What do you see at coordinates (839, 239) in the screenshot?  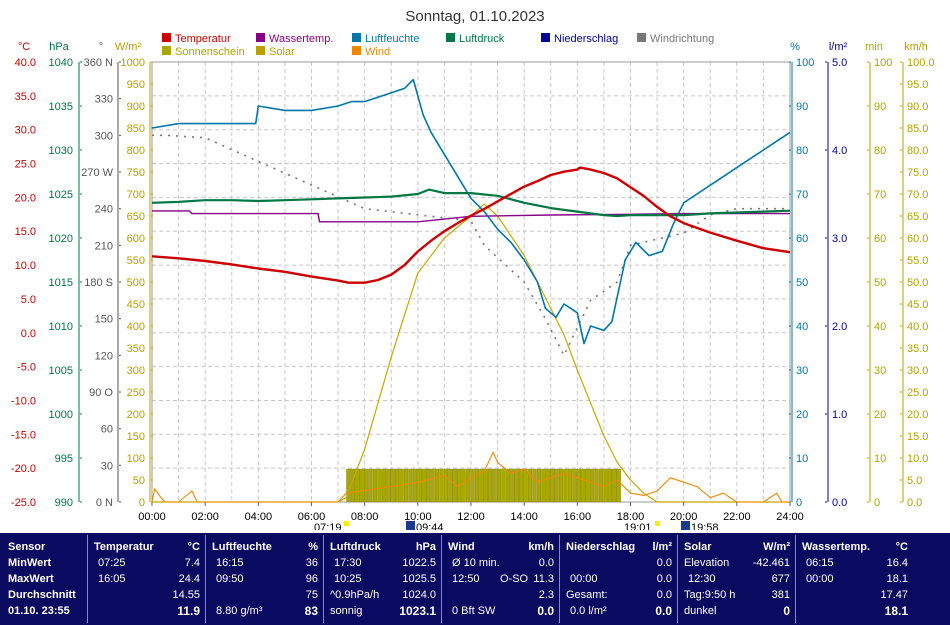 I see `rain-axis-tick: 3.0` at bounding box center [839, 239].